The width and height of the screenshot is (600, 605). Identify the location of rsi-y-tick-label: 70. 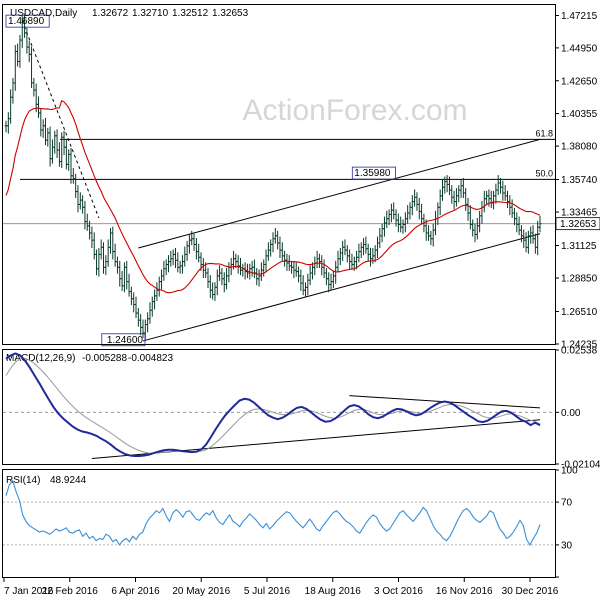
(567, 503).